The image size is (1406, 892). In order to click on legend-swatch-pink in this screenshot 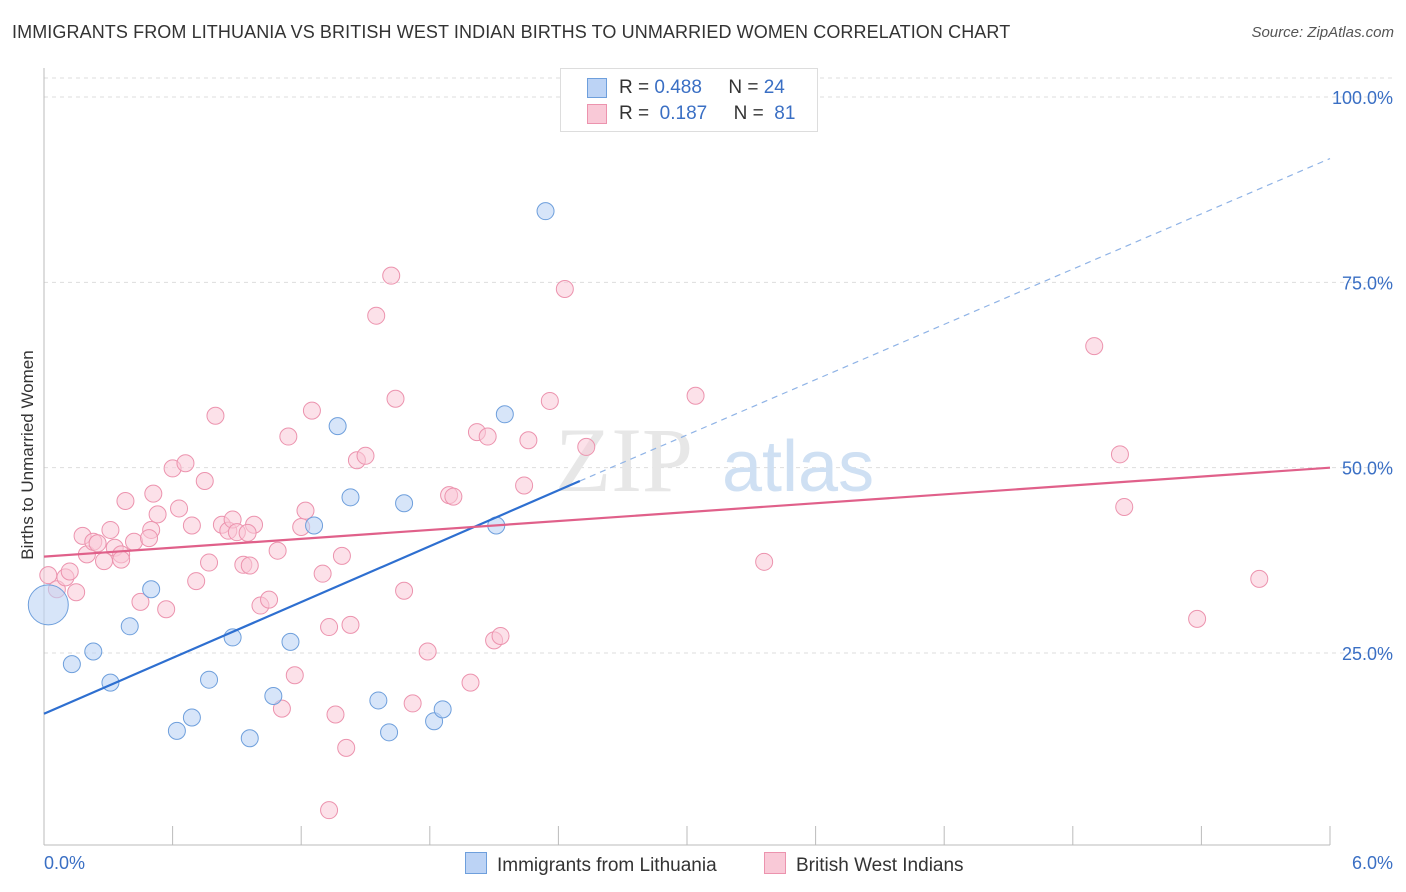, I will do `click(597, 114)`.